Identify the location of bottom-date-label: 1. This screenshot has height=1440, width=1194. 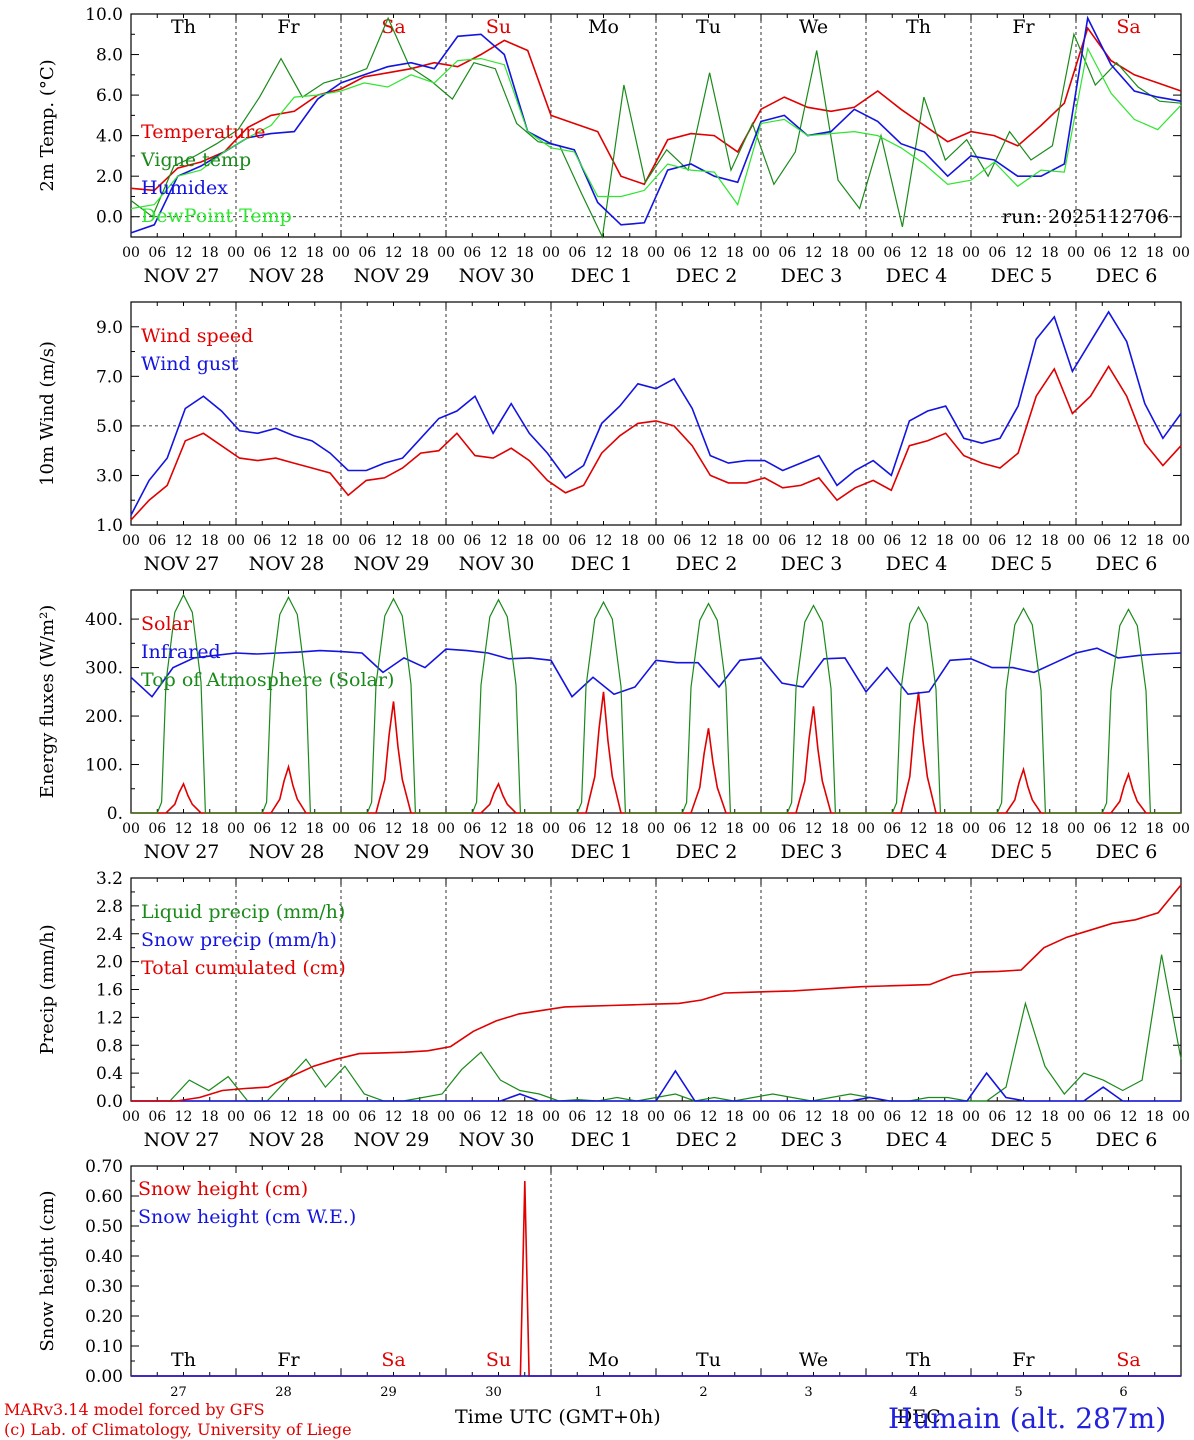
(598, 1392).